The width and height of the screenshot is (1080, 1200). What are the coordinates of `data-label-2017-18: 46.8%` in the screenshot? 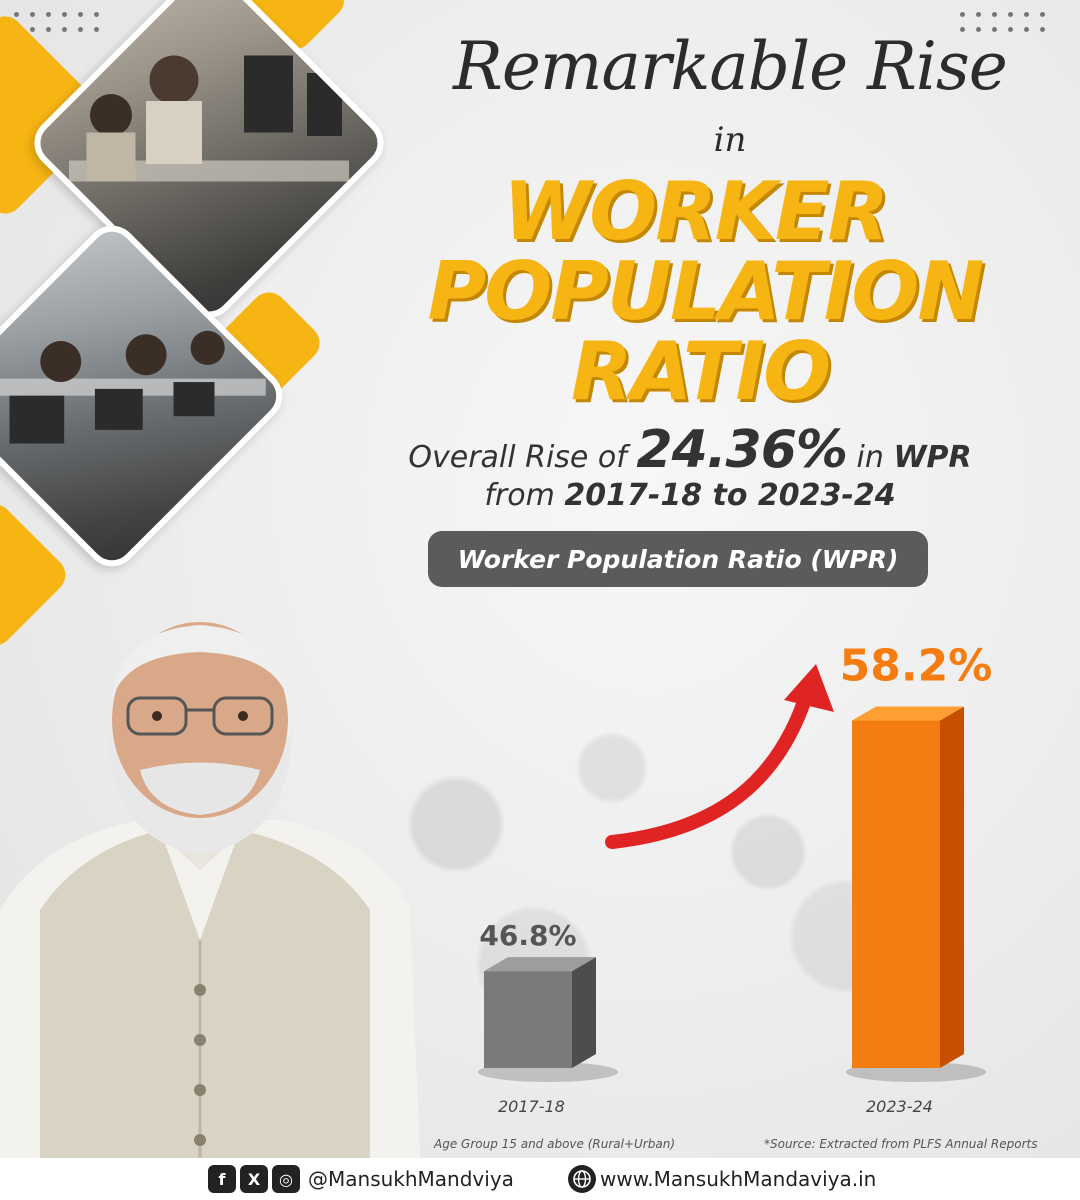 It's located at (527, 935).